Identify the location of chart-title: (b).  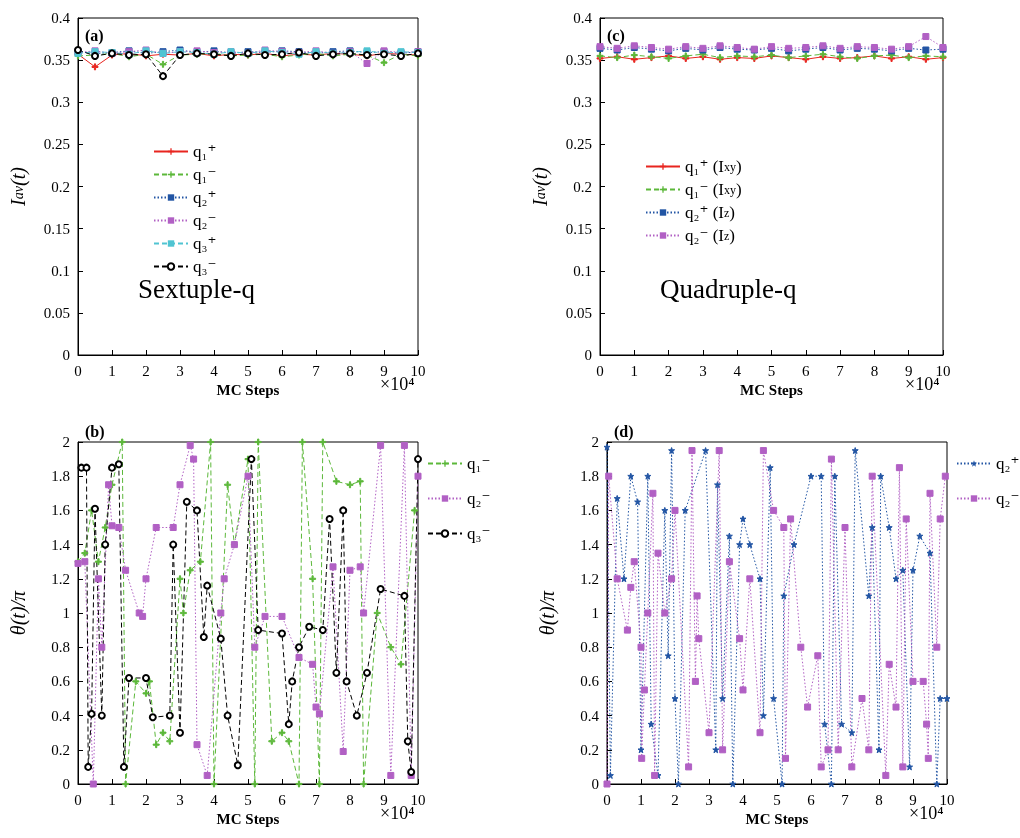
(95, 431).